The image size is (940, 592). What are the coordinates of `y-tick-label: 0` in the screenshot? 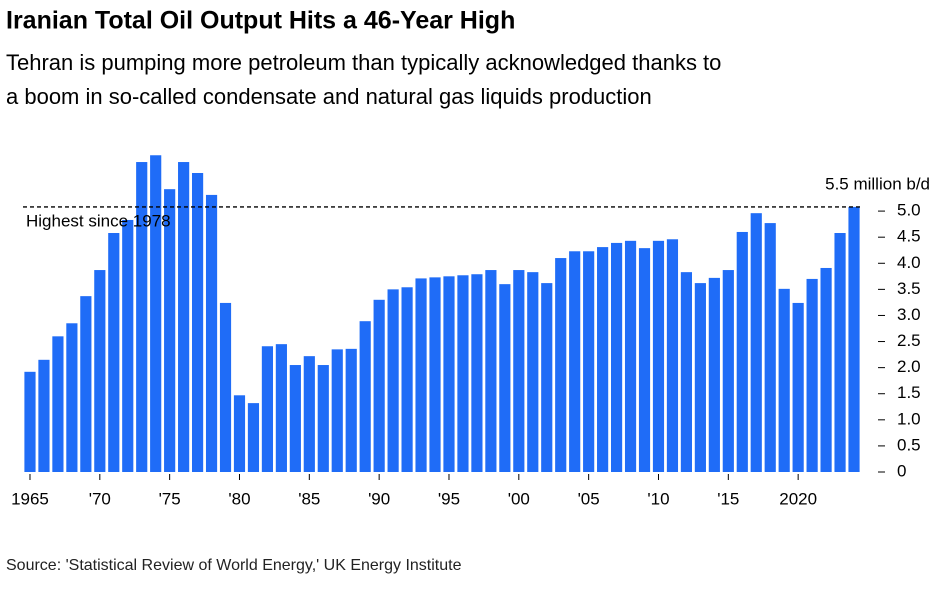 It's located at (901, 470).